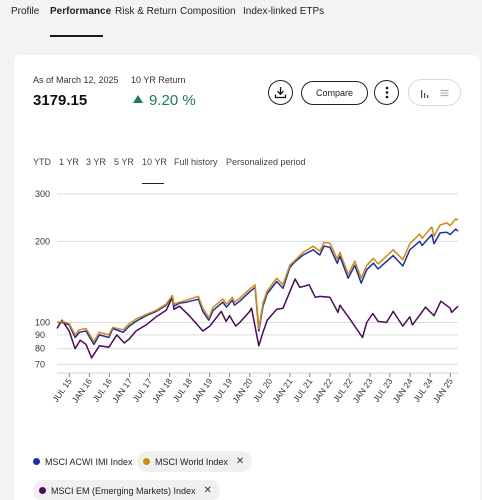 The width and height of the screenshot is (482, 500). Describe the element at coordinates (154, 162) in the screenshot. I see `period-10yr: 10 YR` at that location.